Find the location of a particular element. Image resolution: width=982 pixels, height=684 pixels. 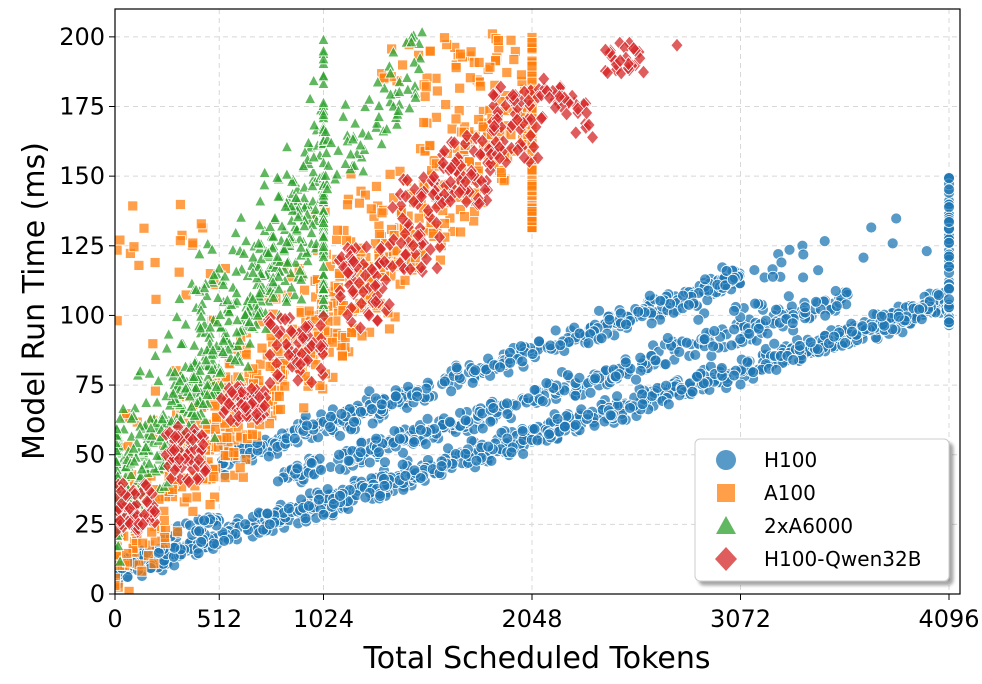

legend-item: A100 is located at coordinates (766, 493).